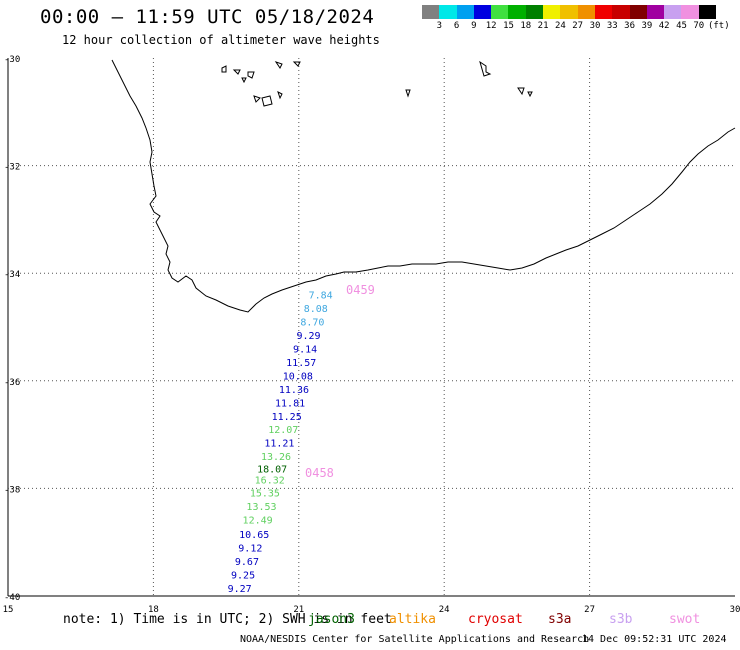 This screenshot has width=740, height=650. What do you see at coordinates (301, 363) in the screenshot?
I see `swh-value: 11.57` at bounding box center [301, 363].